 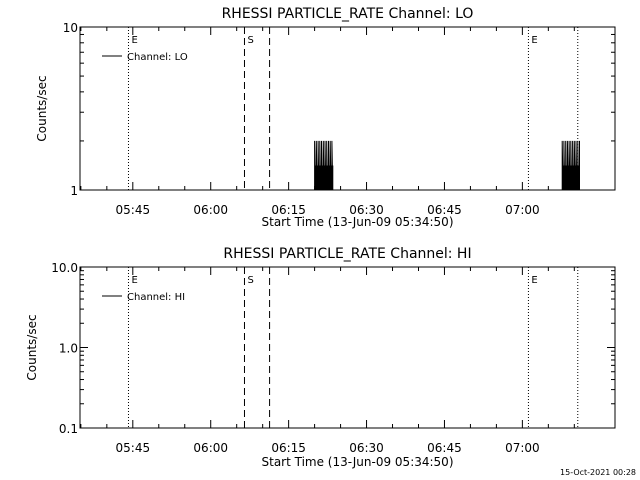 I want to click on y-tick-label: 0.1, so click(x=68, y=429).